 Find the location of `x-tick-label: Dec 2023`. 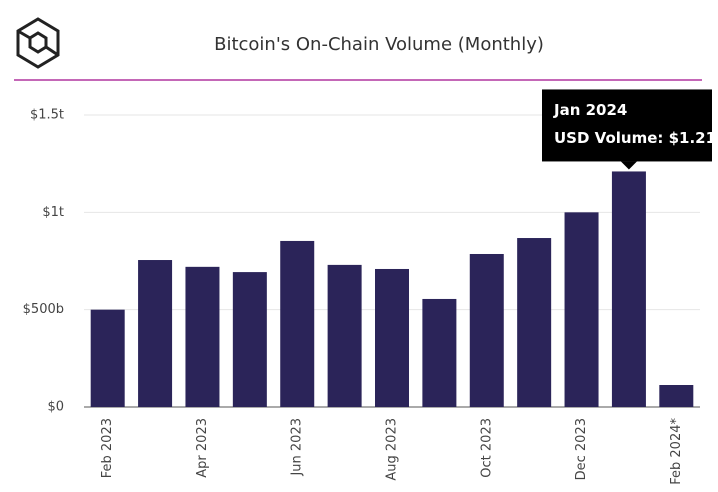

x-tick-label: Dec 2023 is located at coordinates (581, 449).